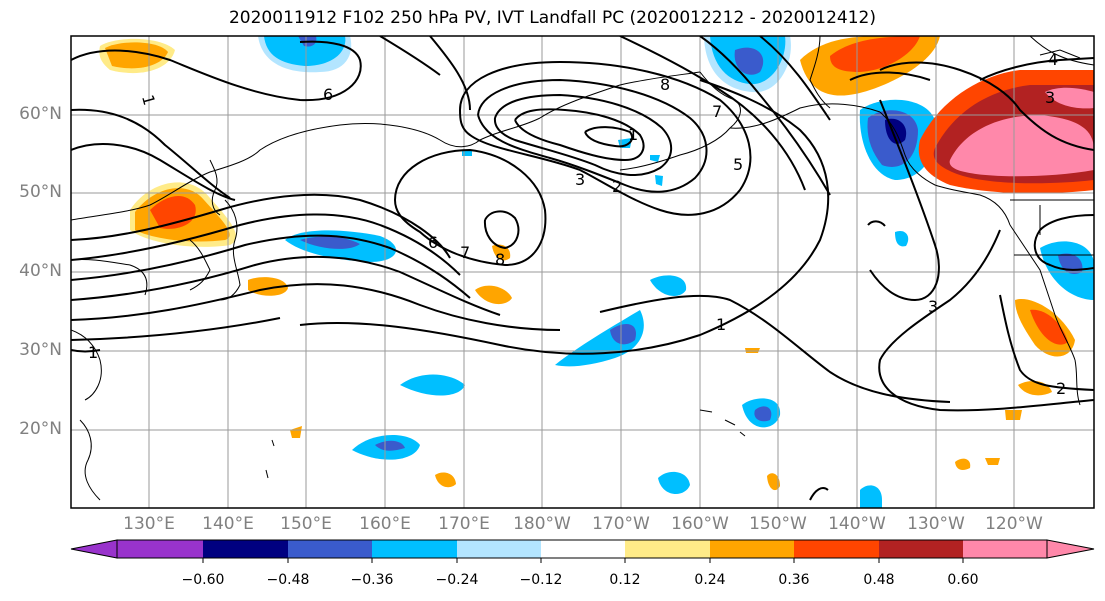 This screenshot has height=601, width=1105. I want to click on colorbar-tick-label: −0.60, so click(203, 580).